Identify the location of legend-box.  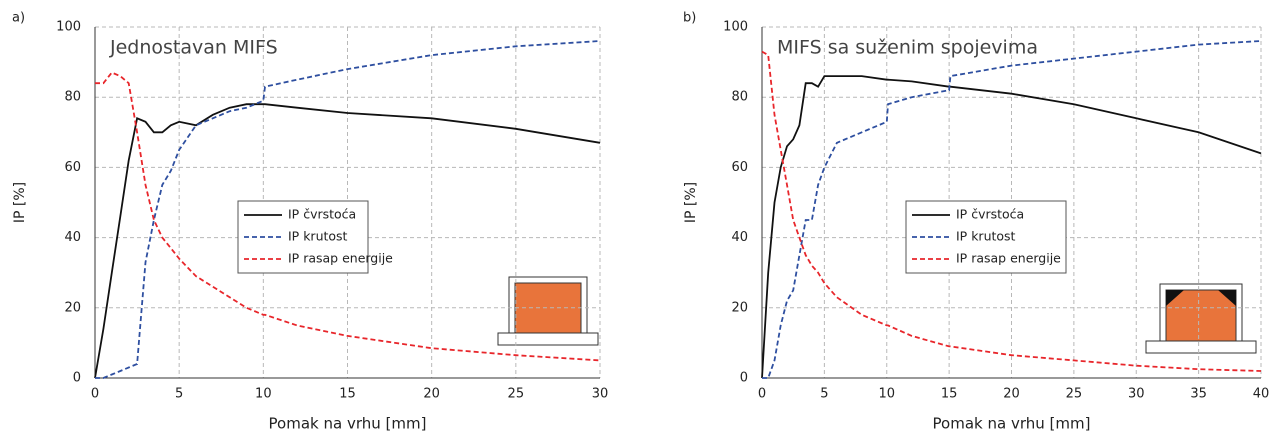
(303, 237).